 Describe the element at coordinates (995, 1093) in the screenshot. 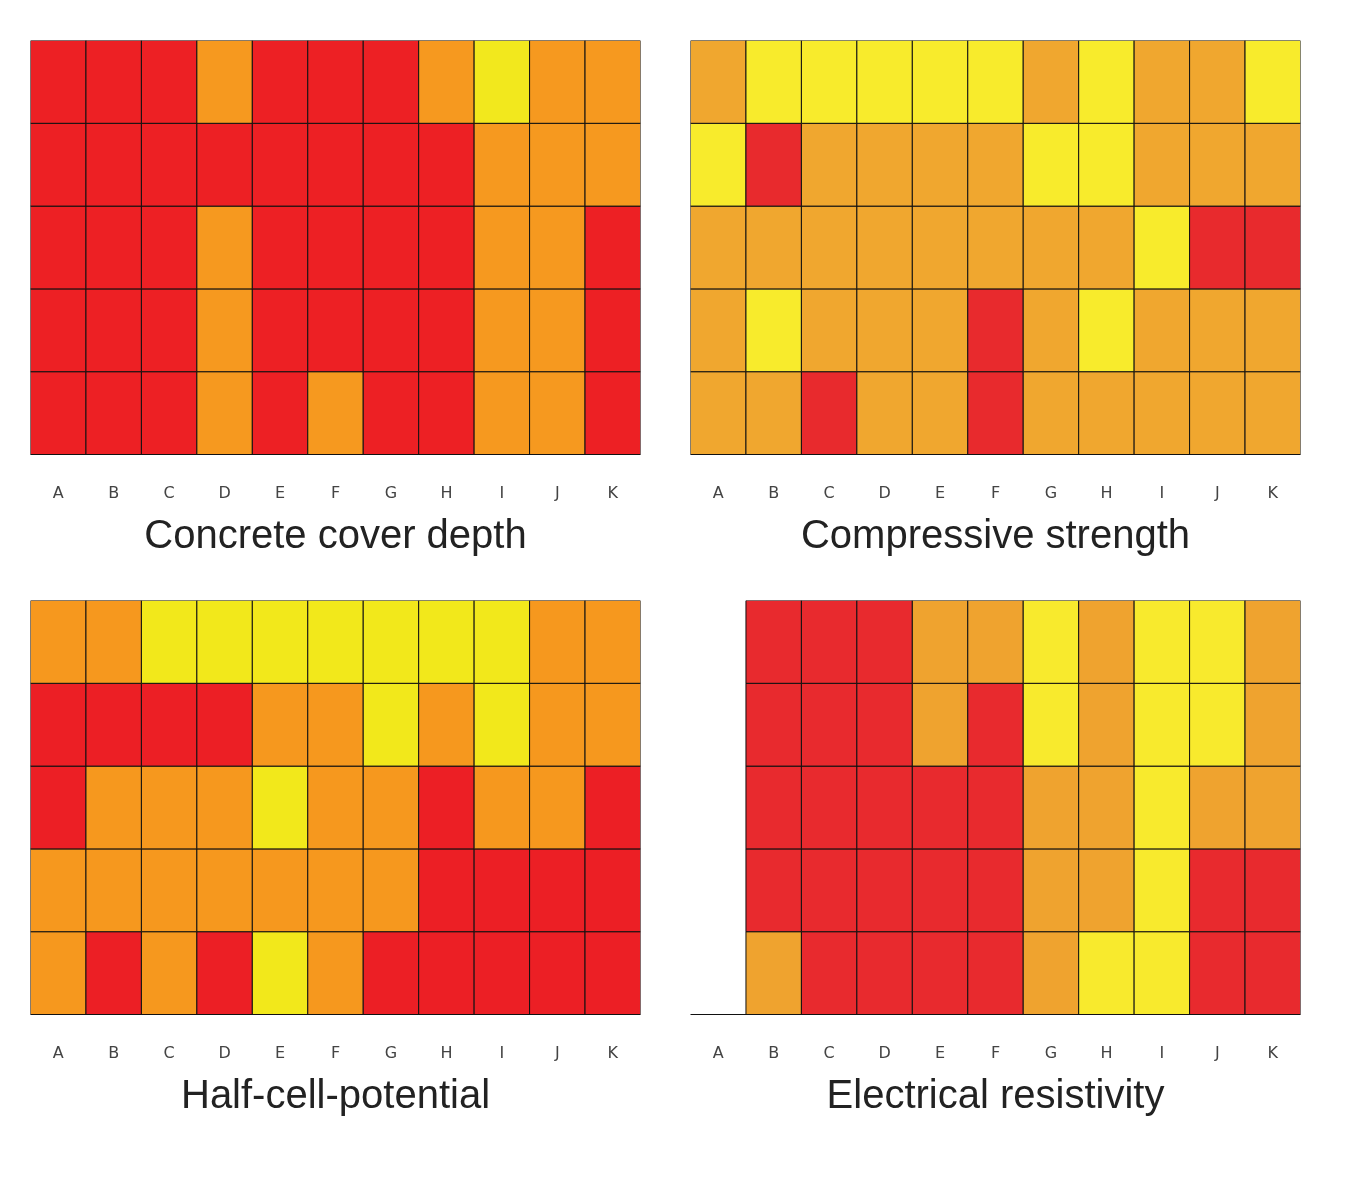

I see `text: Electrical resistivity` at that location.